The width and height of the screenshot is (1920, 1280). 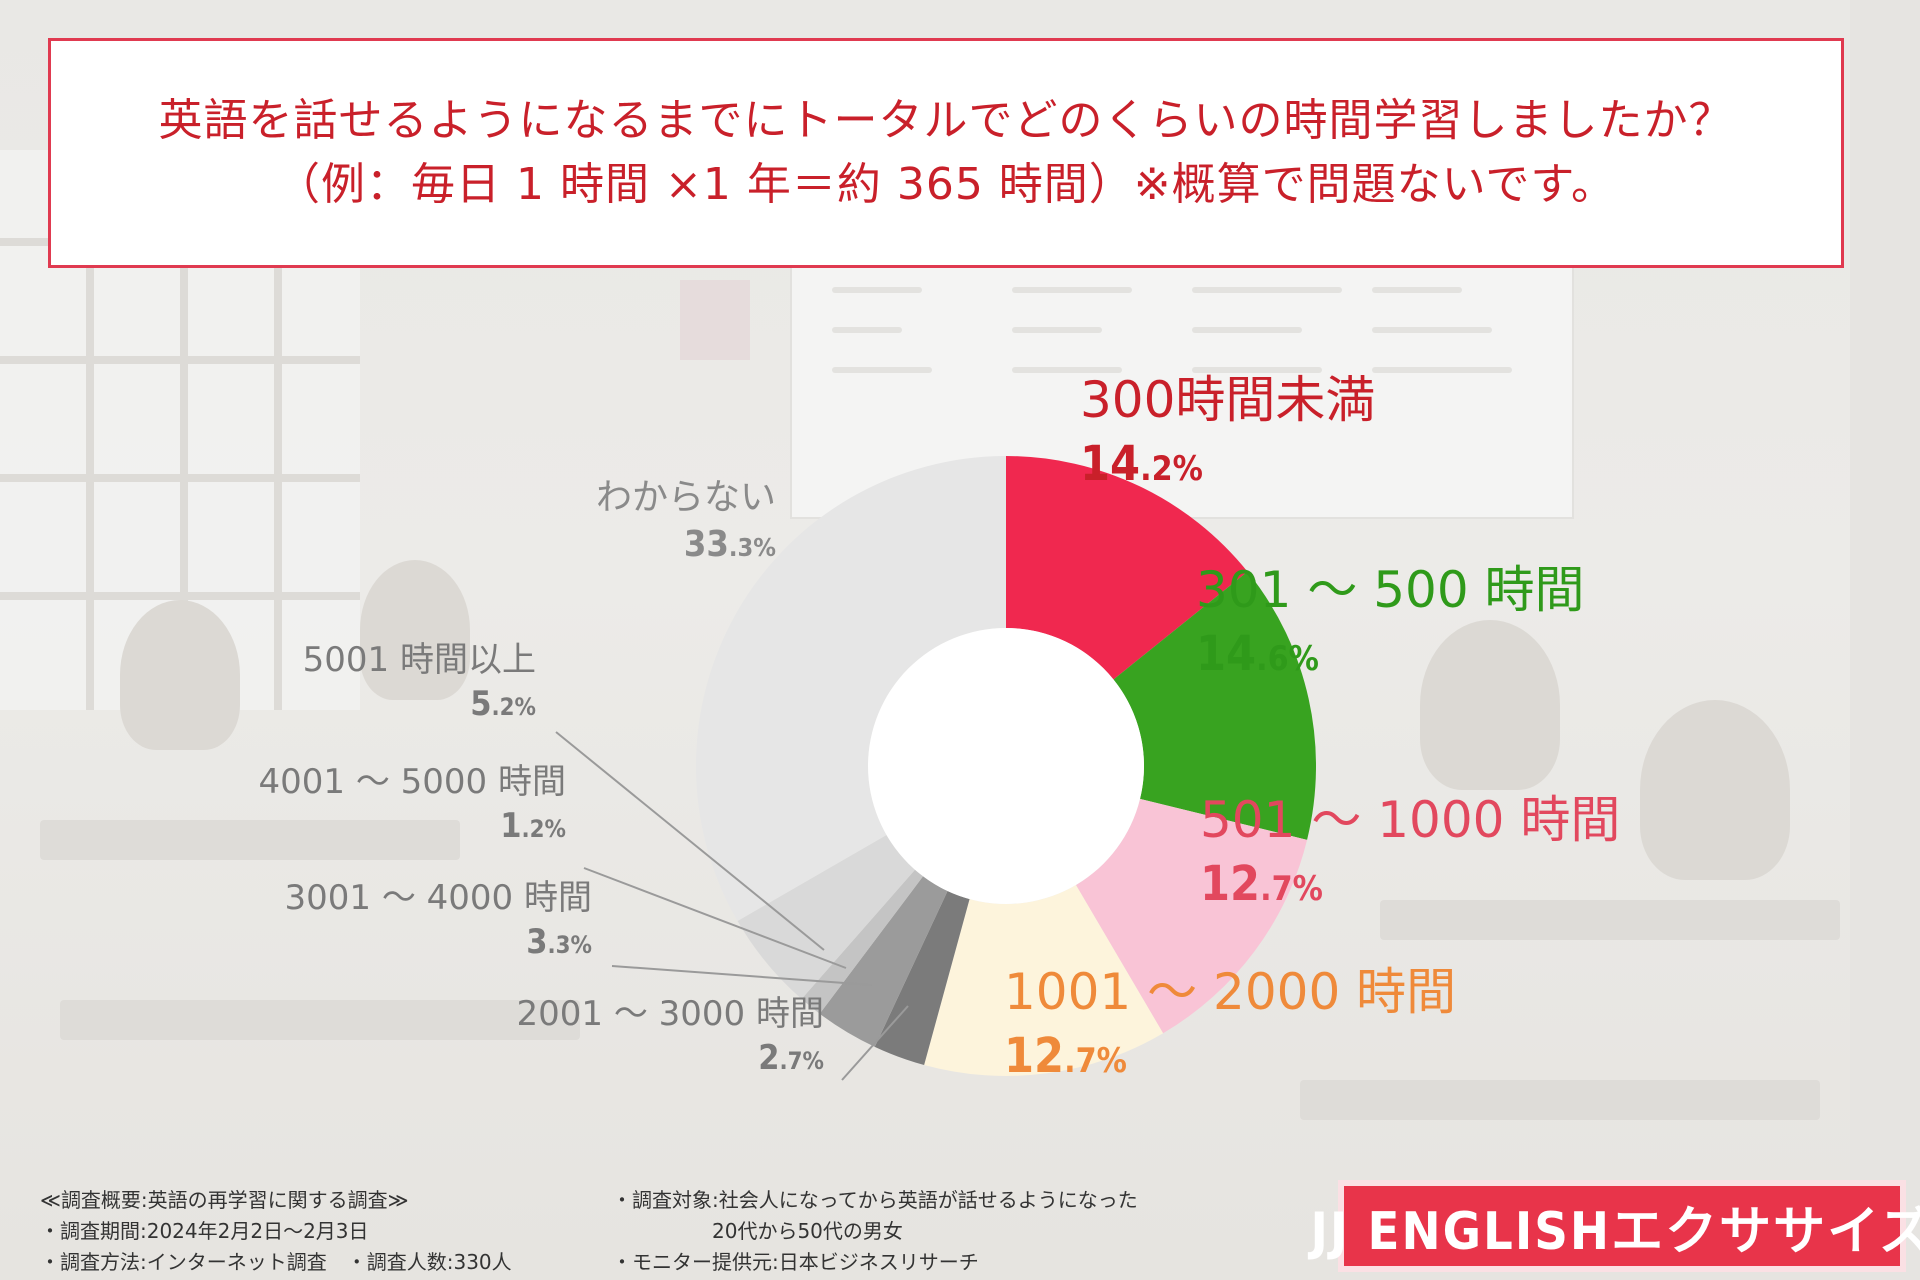 I want to click on slice-label: 301 ～ 500 時間 14.6%, so click(x=1390, y=624).